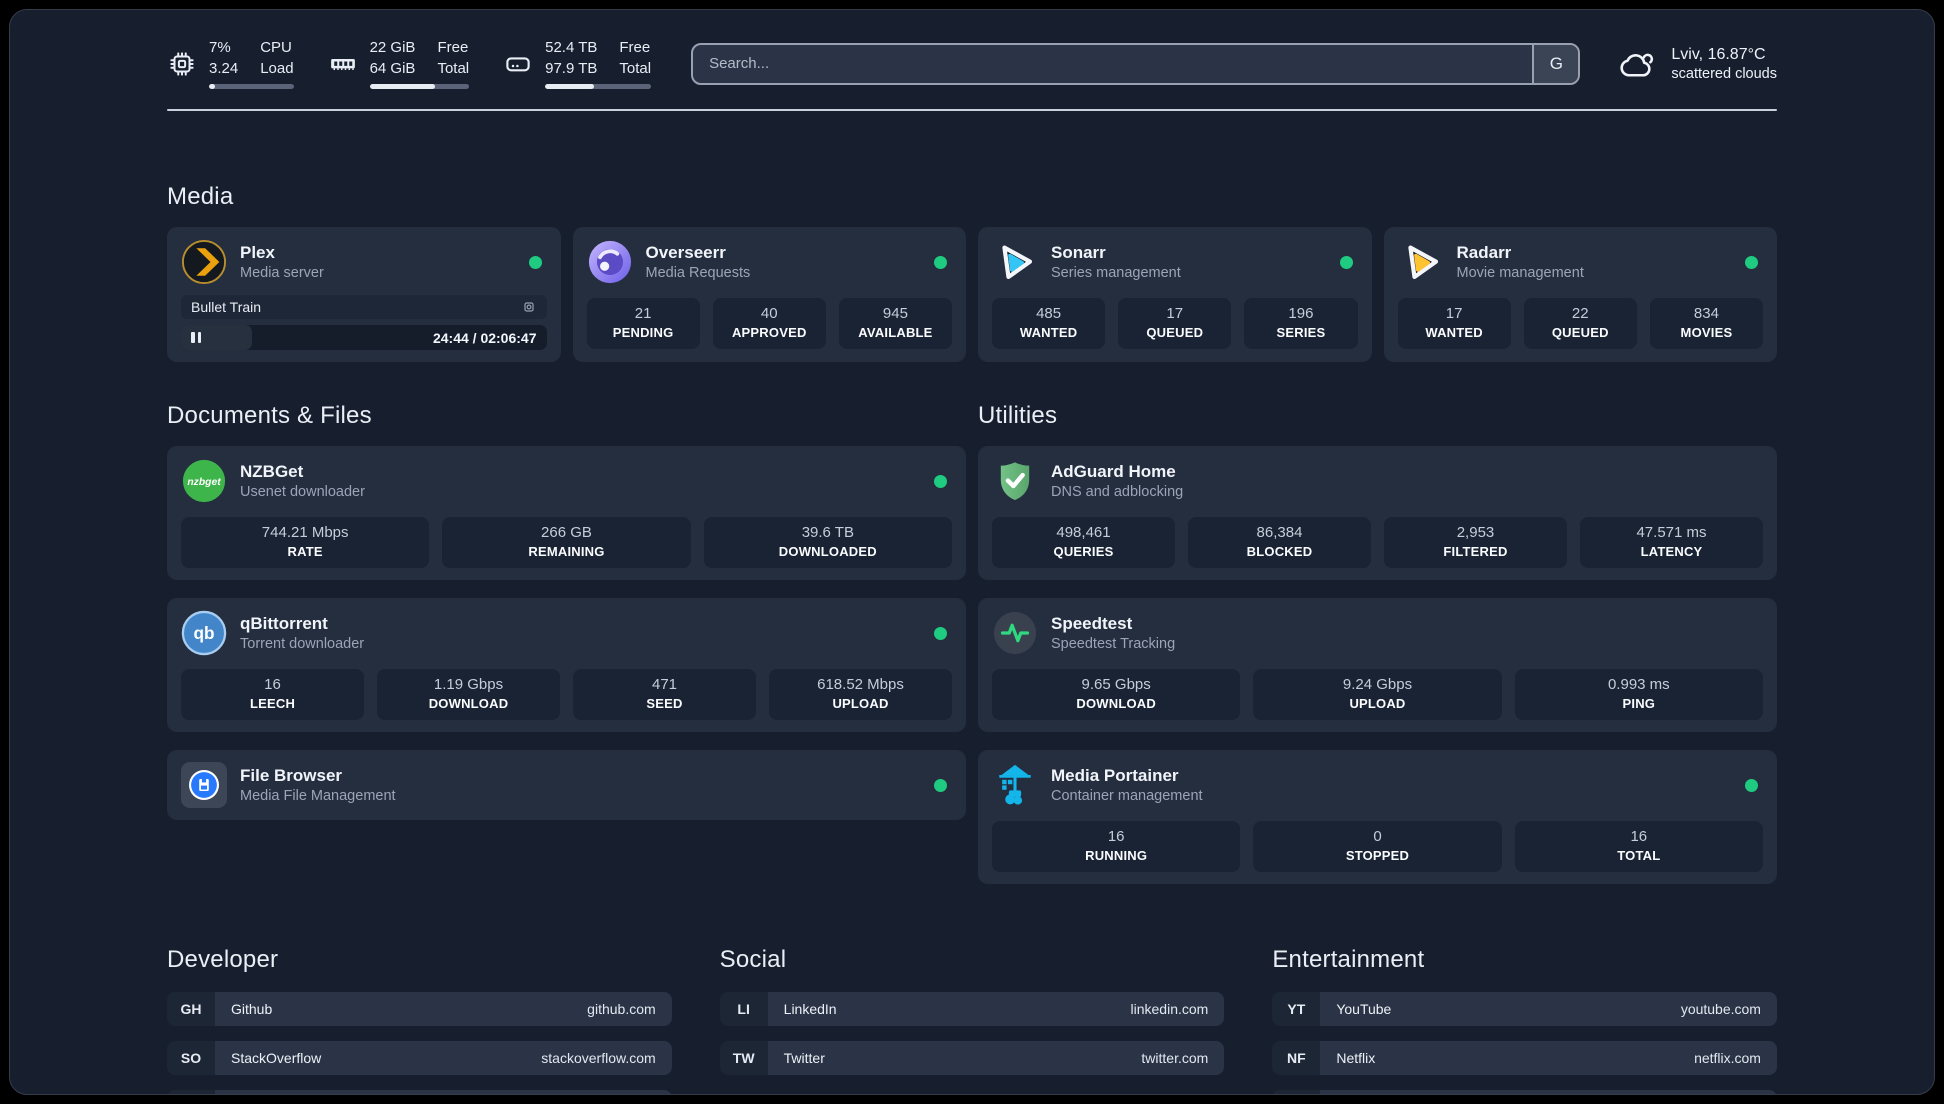 The width and height of the screenshot is (1944, 1104). I want to click on stat-tile: 618.52 Mbps UPLOAD, so click(860, 694).